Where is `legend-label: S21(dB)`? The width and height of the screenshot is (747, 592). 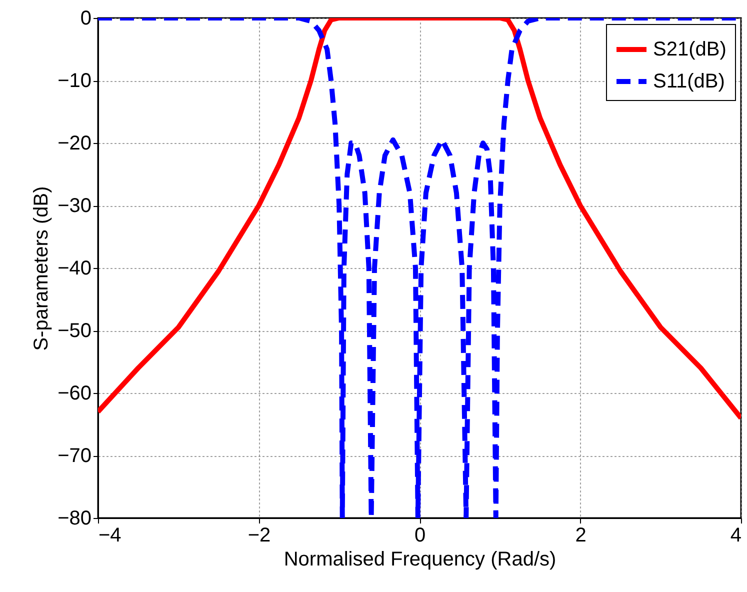 legend-label: S21(dB) is located at coordinates (689, 49).